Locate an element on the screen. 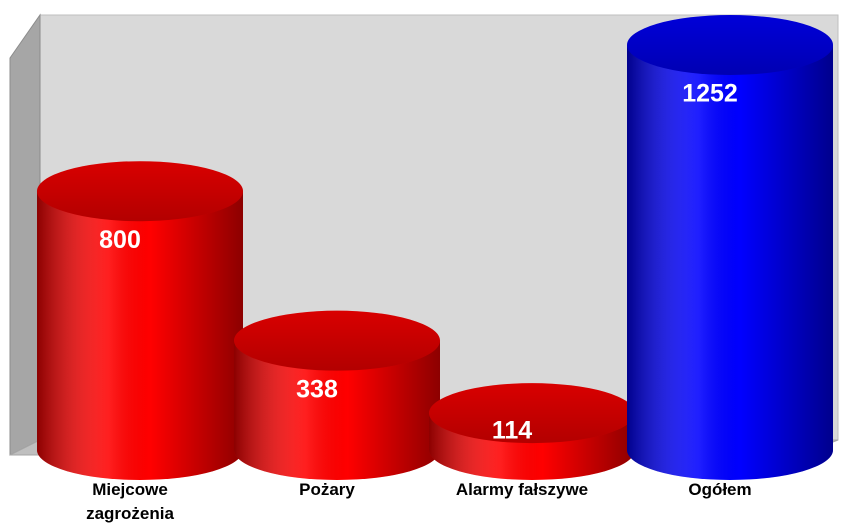 The height and width of the screenshot is (527, 847). value-label: 1252 is located at coordinates (710, 94).